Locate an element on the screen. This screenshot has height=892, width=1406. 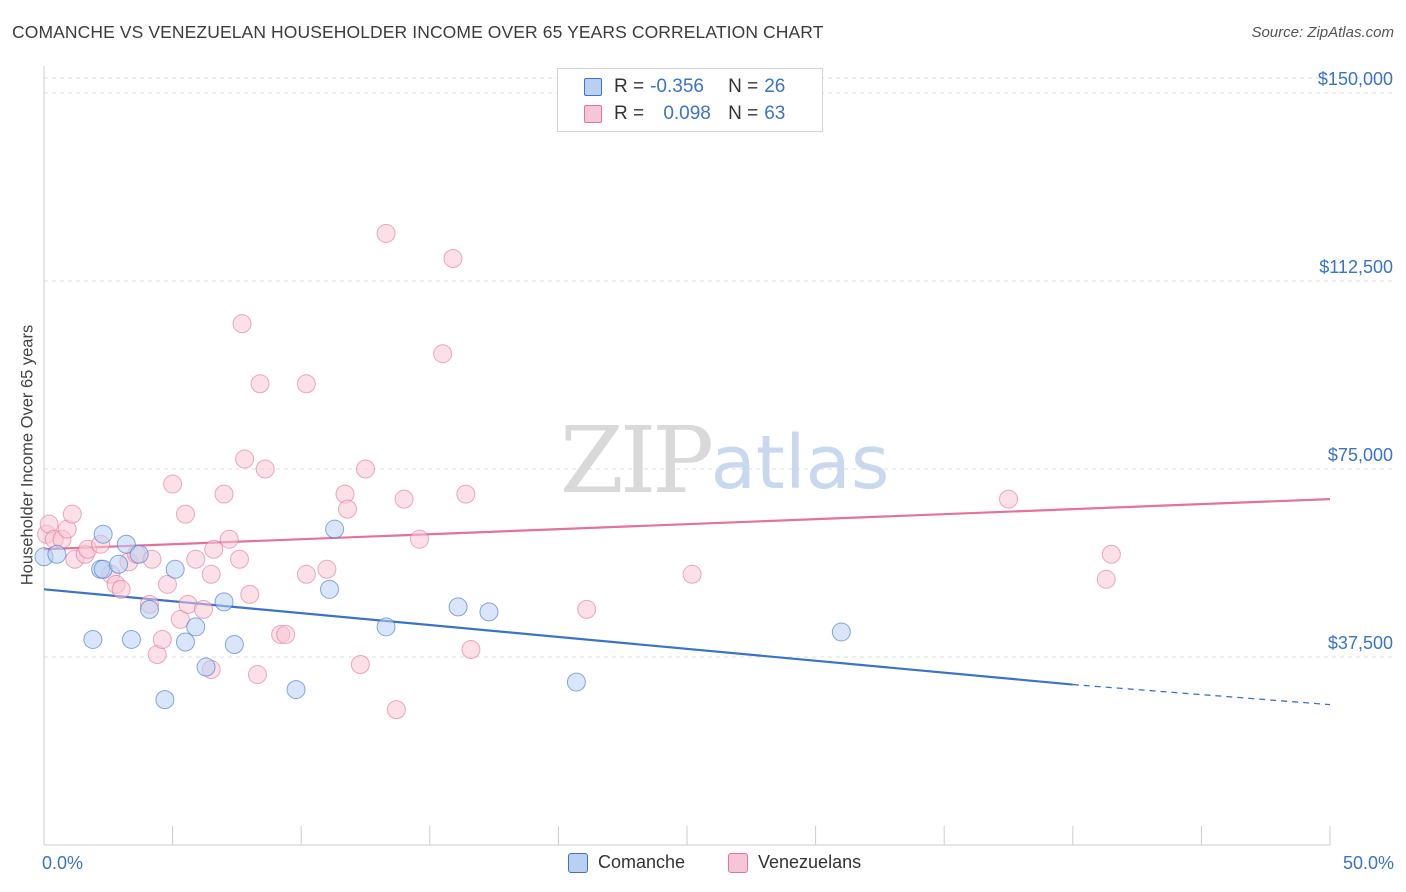
bottom-legend-venezuelans: Venezuelans is located at coordinates (794, 862).